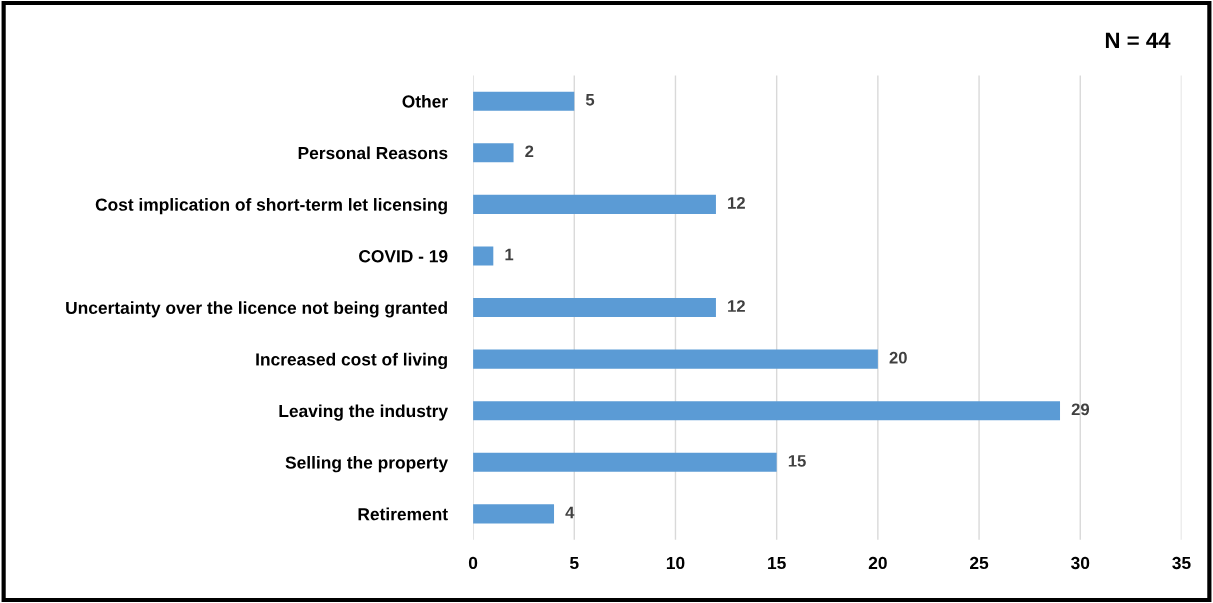  I want to click on data-label: 15, so click(797, 461).